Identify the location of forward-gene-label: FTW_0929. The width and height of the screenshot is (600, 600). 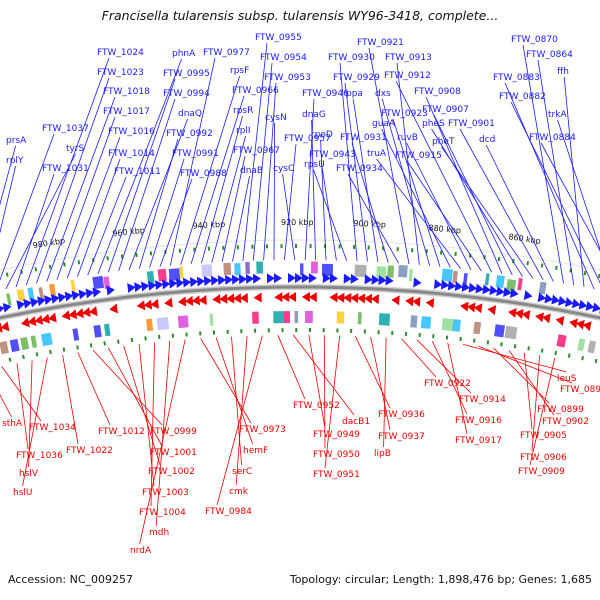
(356, 78).